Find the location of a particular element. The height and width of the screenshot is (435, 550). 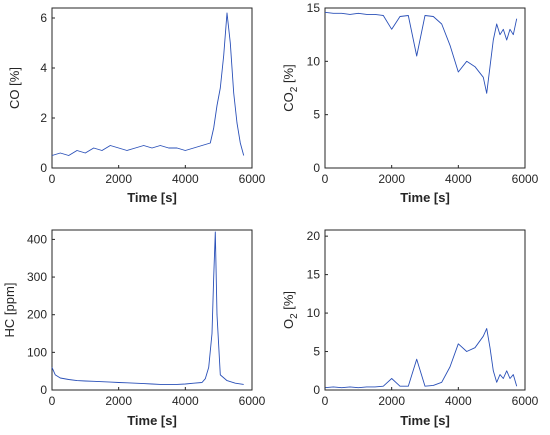

y-axis-label: HC [ppm] is located at coordinates (9, 310).